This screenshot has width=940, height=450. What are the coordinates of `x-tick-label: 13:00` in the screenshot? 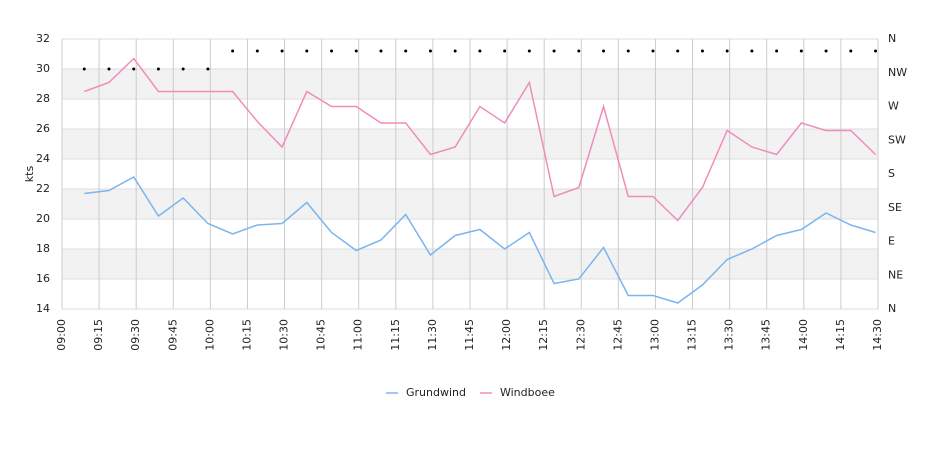 It's located at (654, 335).